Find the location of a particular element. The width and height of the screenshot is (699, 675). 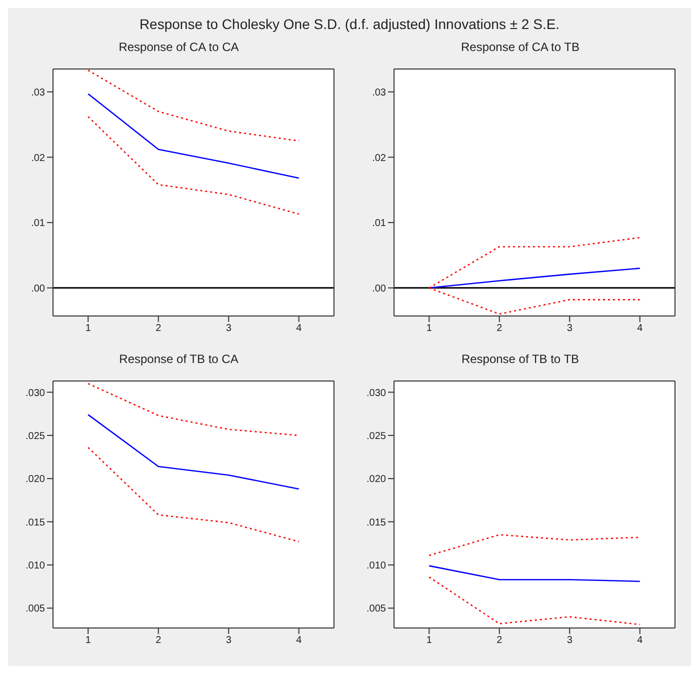

chart-title: Response of CA to TB is located at coordinates (520, 47).